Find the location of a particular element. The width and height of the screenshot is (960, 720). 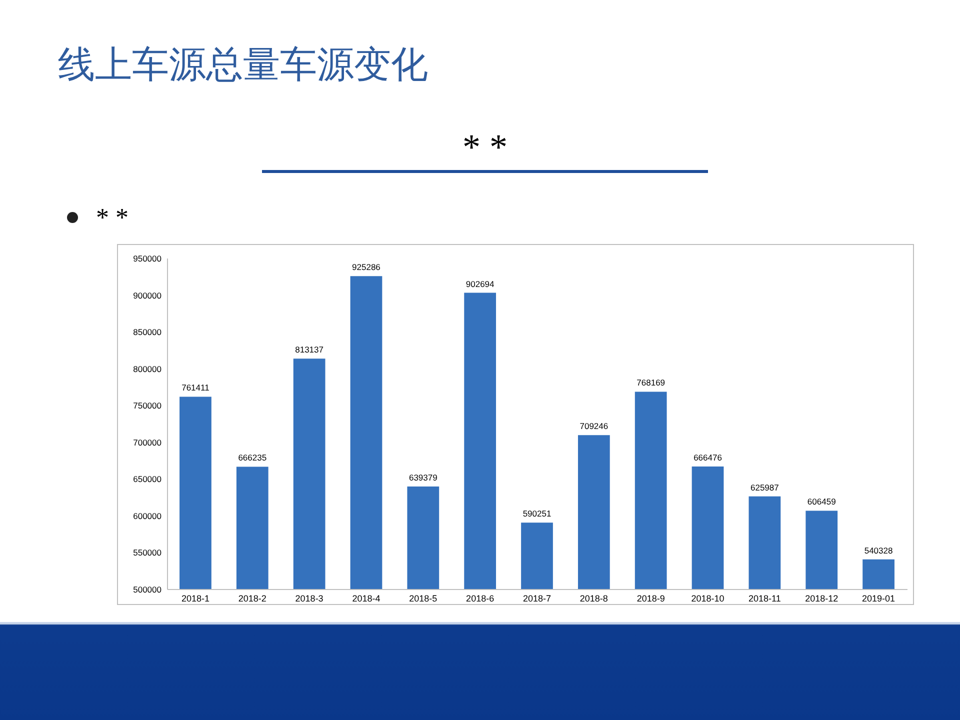

data-label: 625987 is located at coordinates (765, 487).